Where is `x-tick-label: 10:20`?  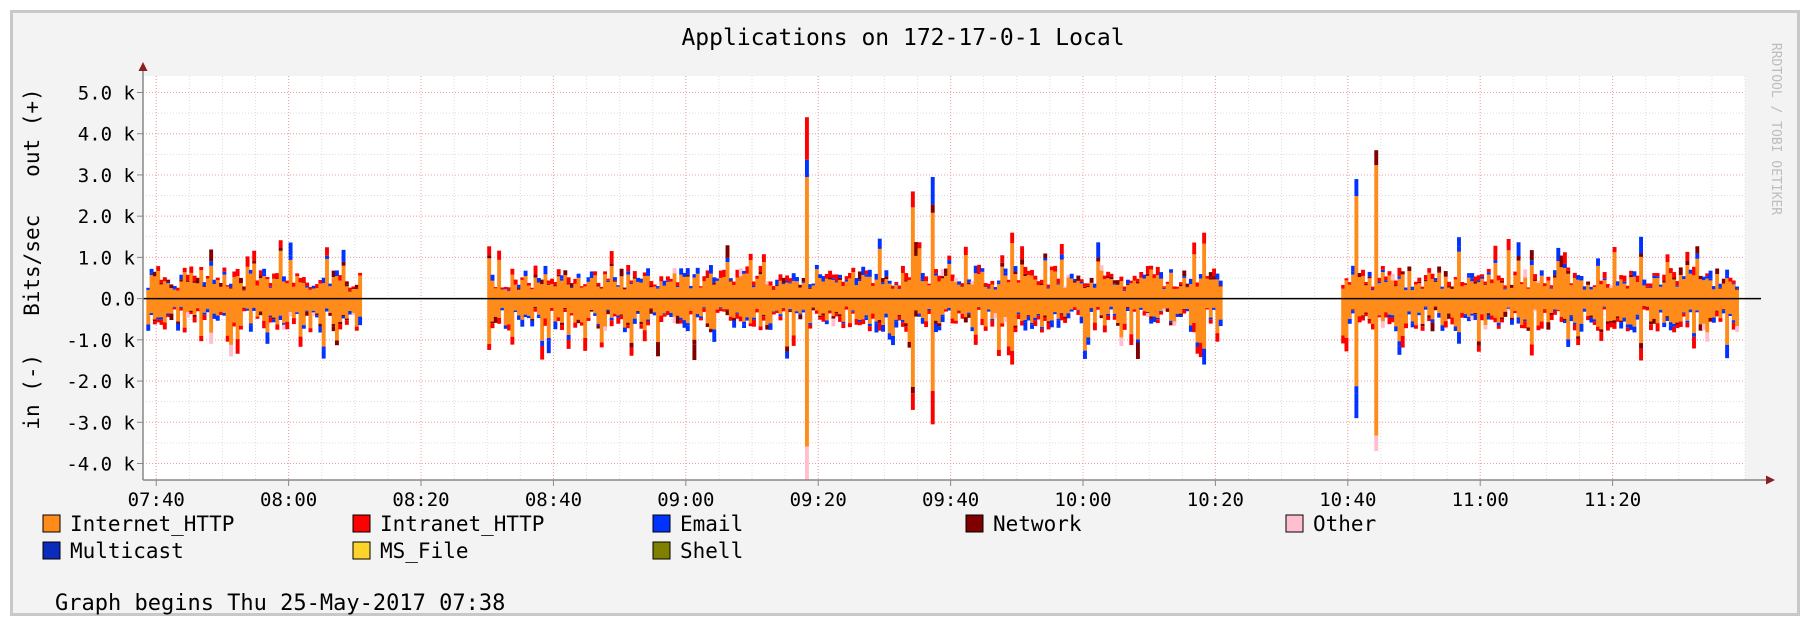
x-tick-label: 10:20 is located at coordinates (1215, 500).